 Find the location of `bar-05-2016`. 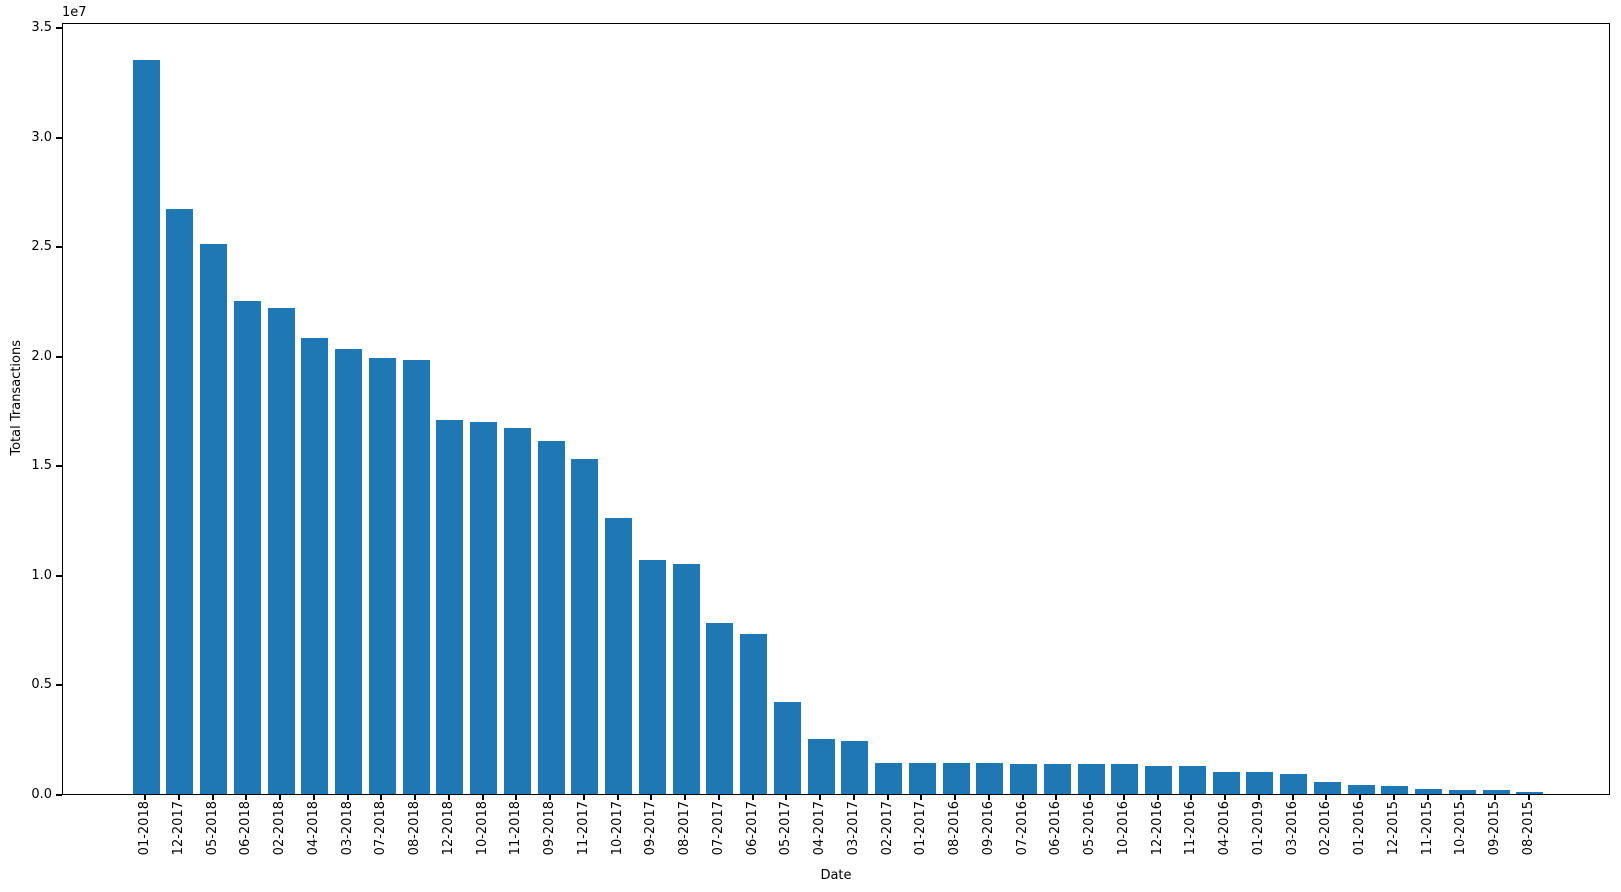

bar-05-2016 is located at coordinates (1091, 779).